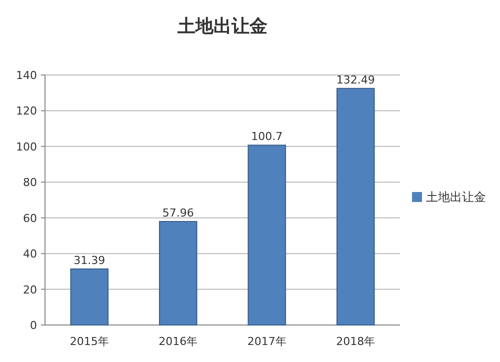 This screenshot has width=500, height=362. What do you see at coordinates (26, 75) in the screenshot?
I see `y-tick-label: 140` at bounding box center [26, 75].